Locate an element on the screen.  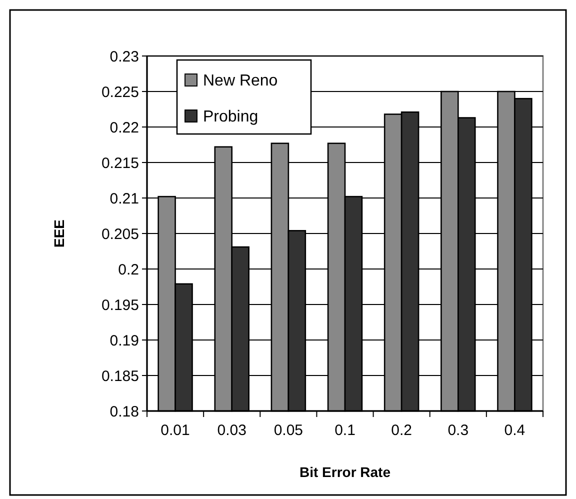
y-tick-label: 0.225 is located at coordinates (120, 92).